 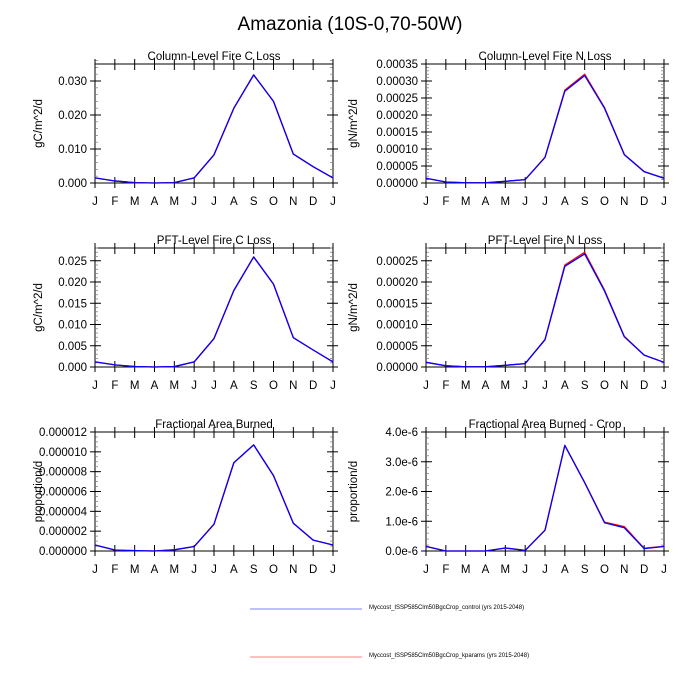 I want to click on y-tick-label: 2.0e-6, so click(x=401, y=493).